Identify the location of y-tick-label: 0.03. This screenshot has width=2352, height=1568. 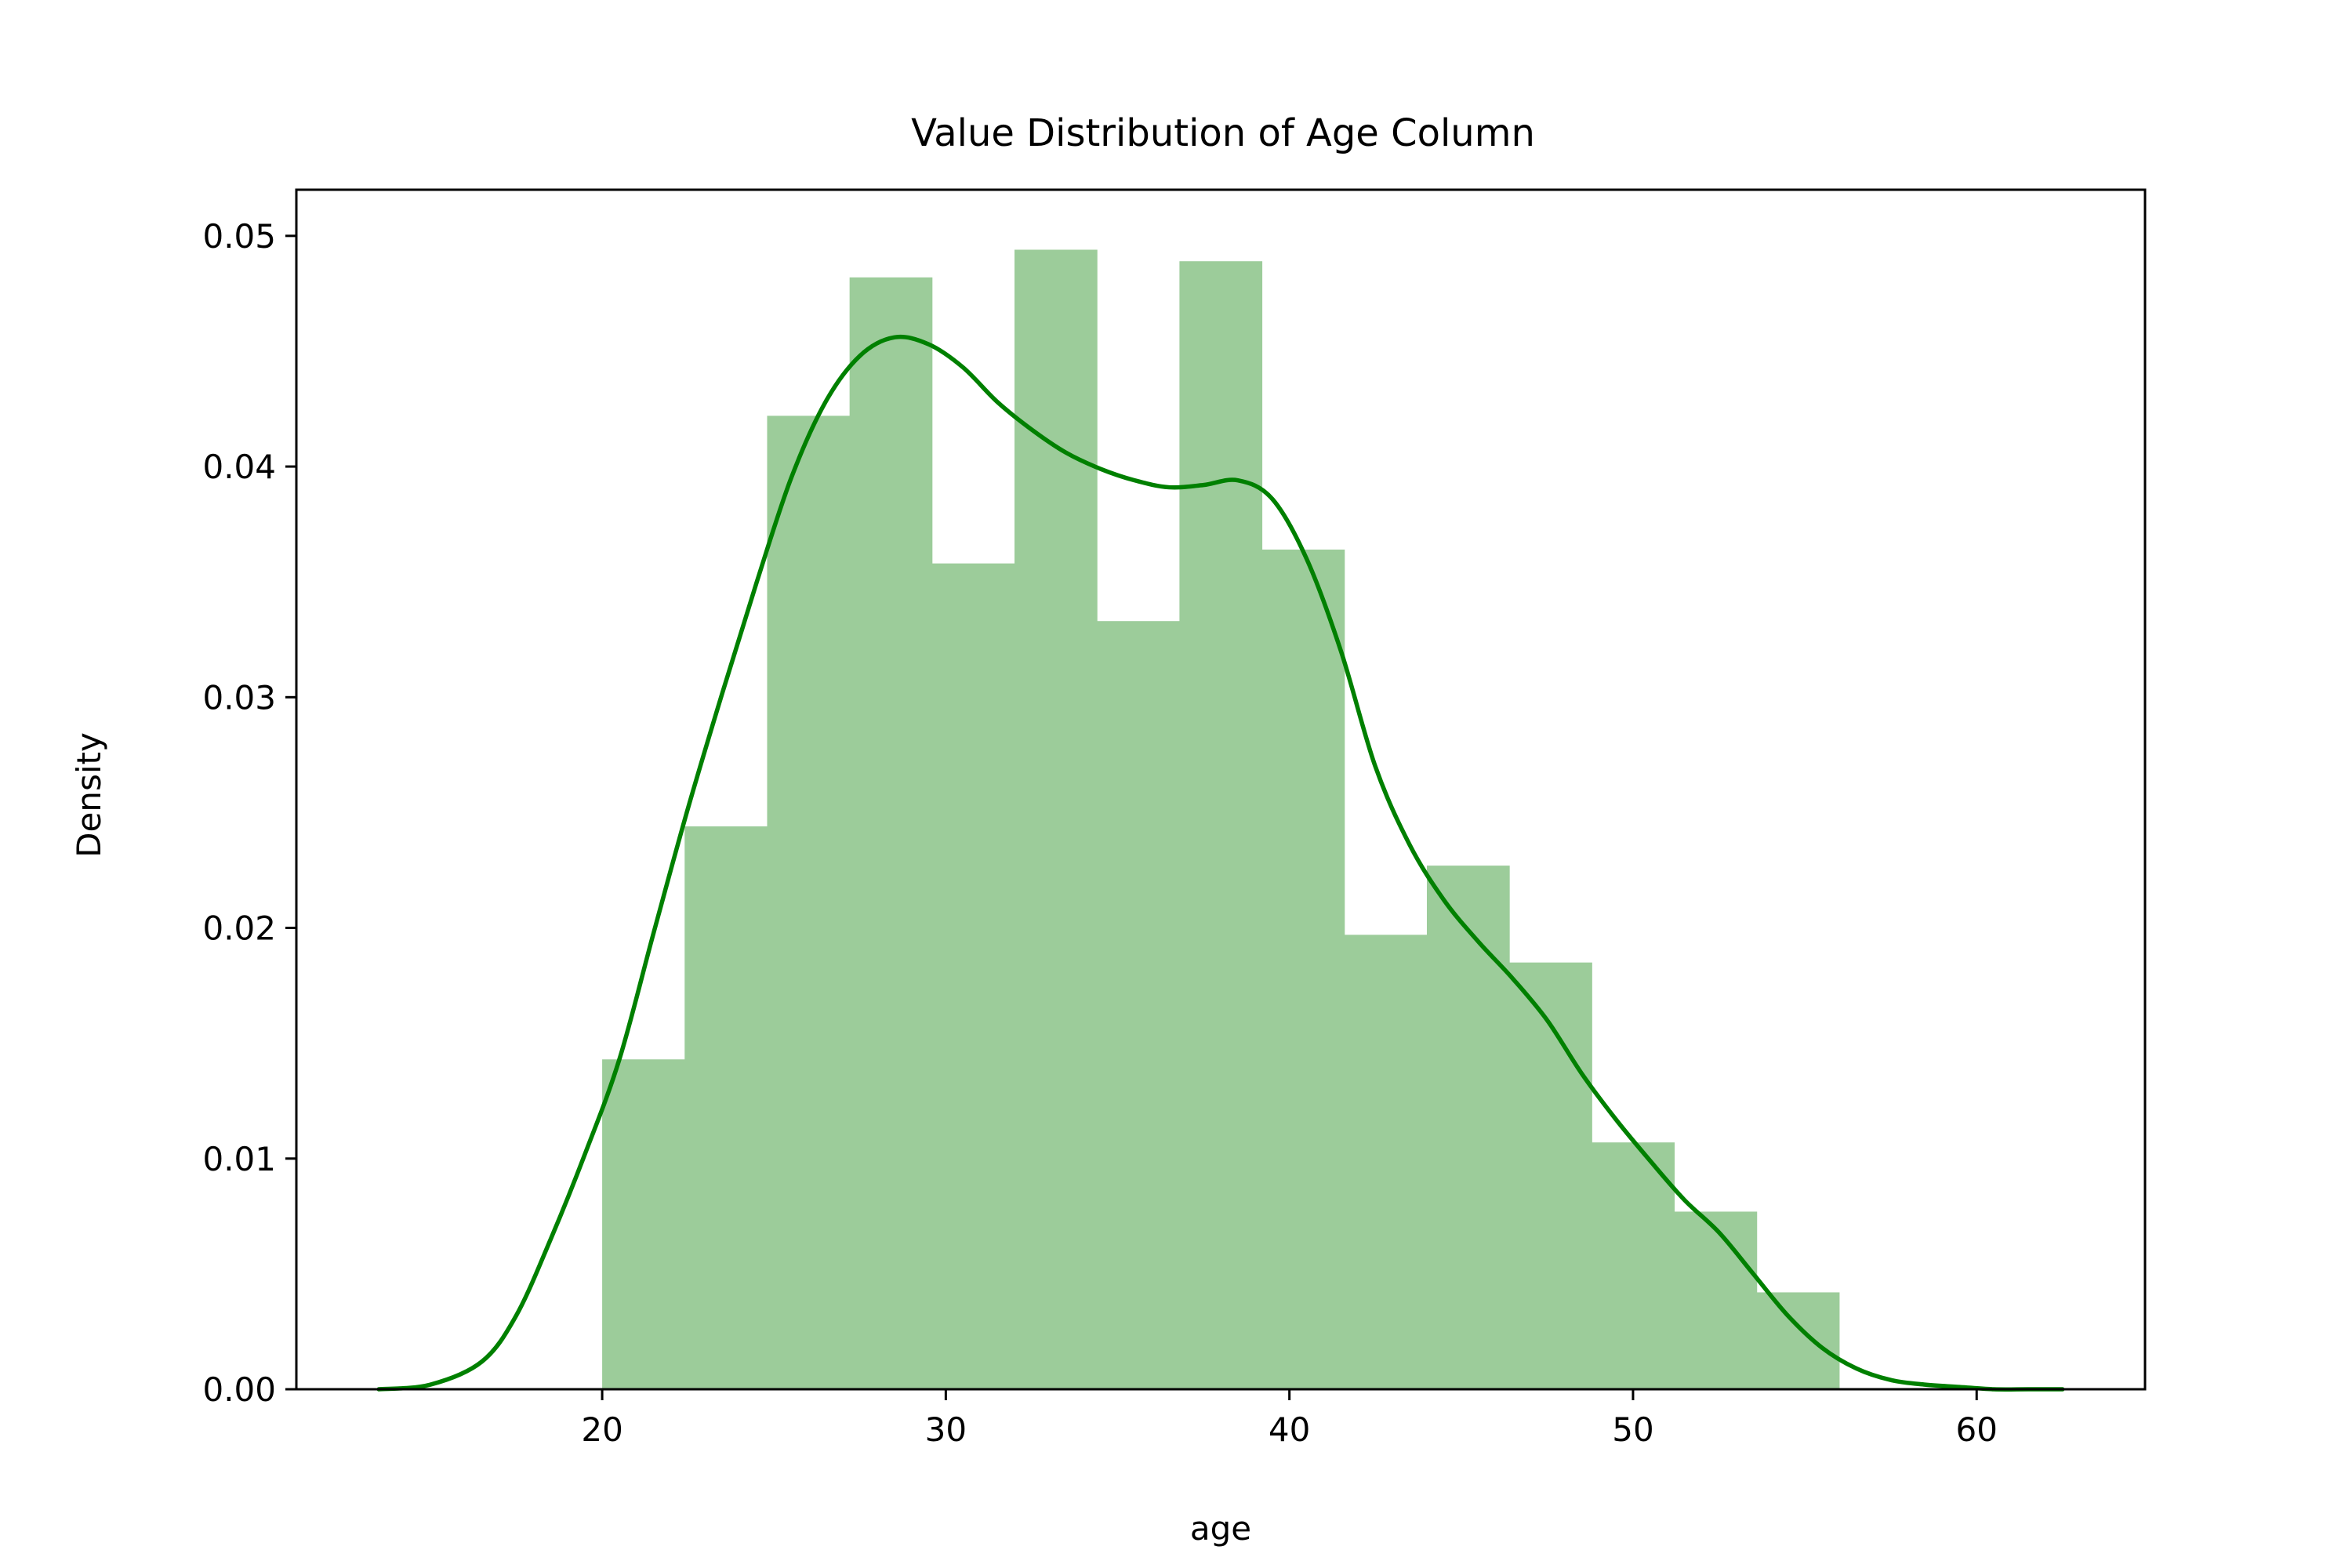
(239, 697).